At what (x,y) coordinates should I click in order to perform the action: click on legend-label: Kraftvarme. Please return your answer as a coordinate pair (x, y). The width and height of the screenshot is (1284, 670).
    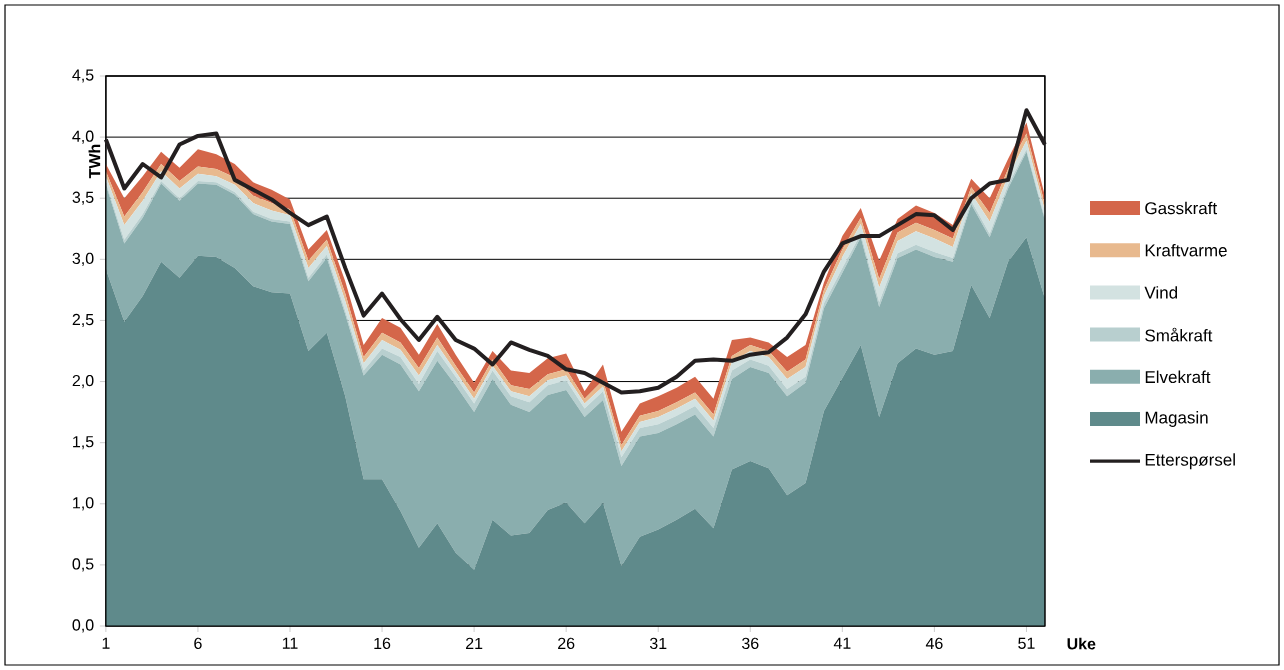
    Looking at the image, I should click on (1186, 250).